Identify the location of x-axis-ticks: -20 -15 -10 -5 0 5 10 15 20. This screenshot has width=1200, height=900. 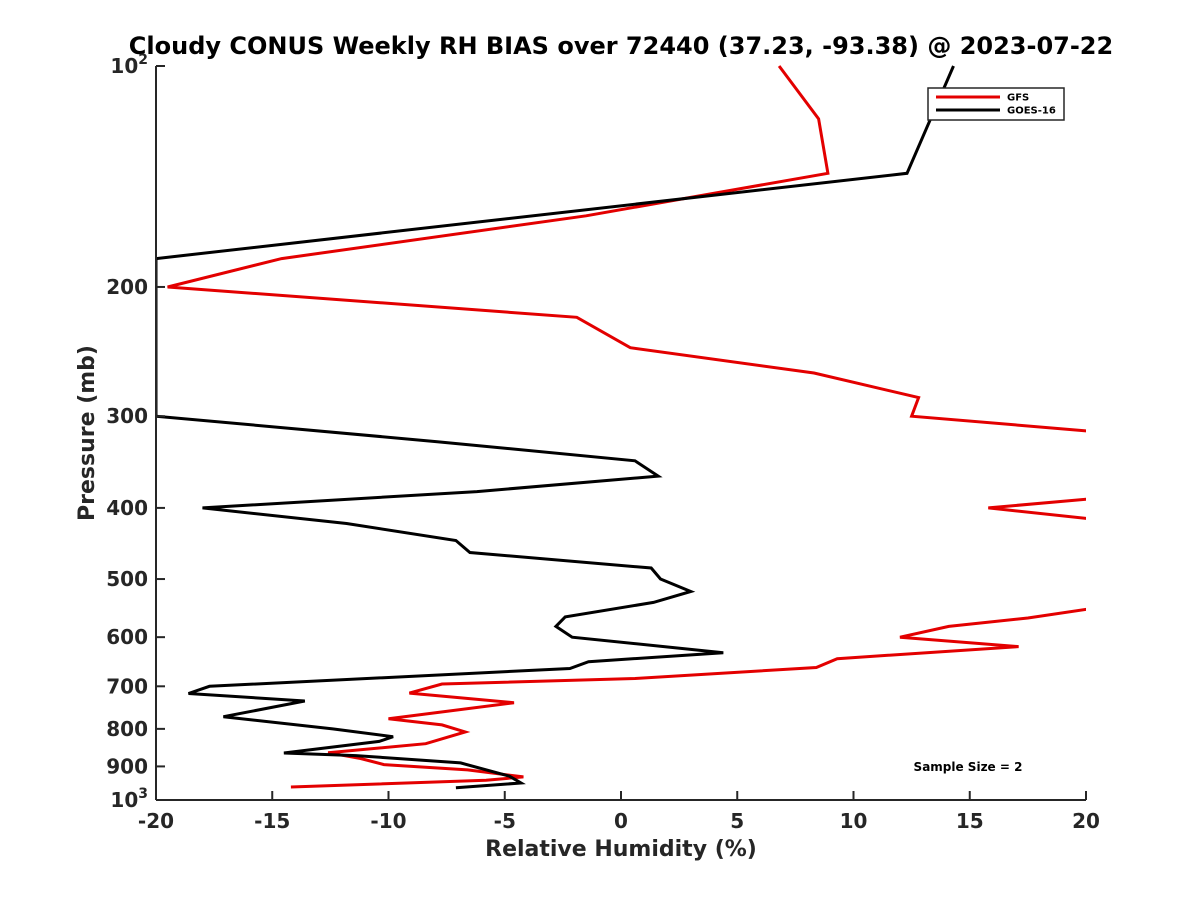
(619, 812).